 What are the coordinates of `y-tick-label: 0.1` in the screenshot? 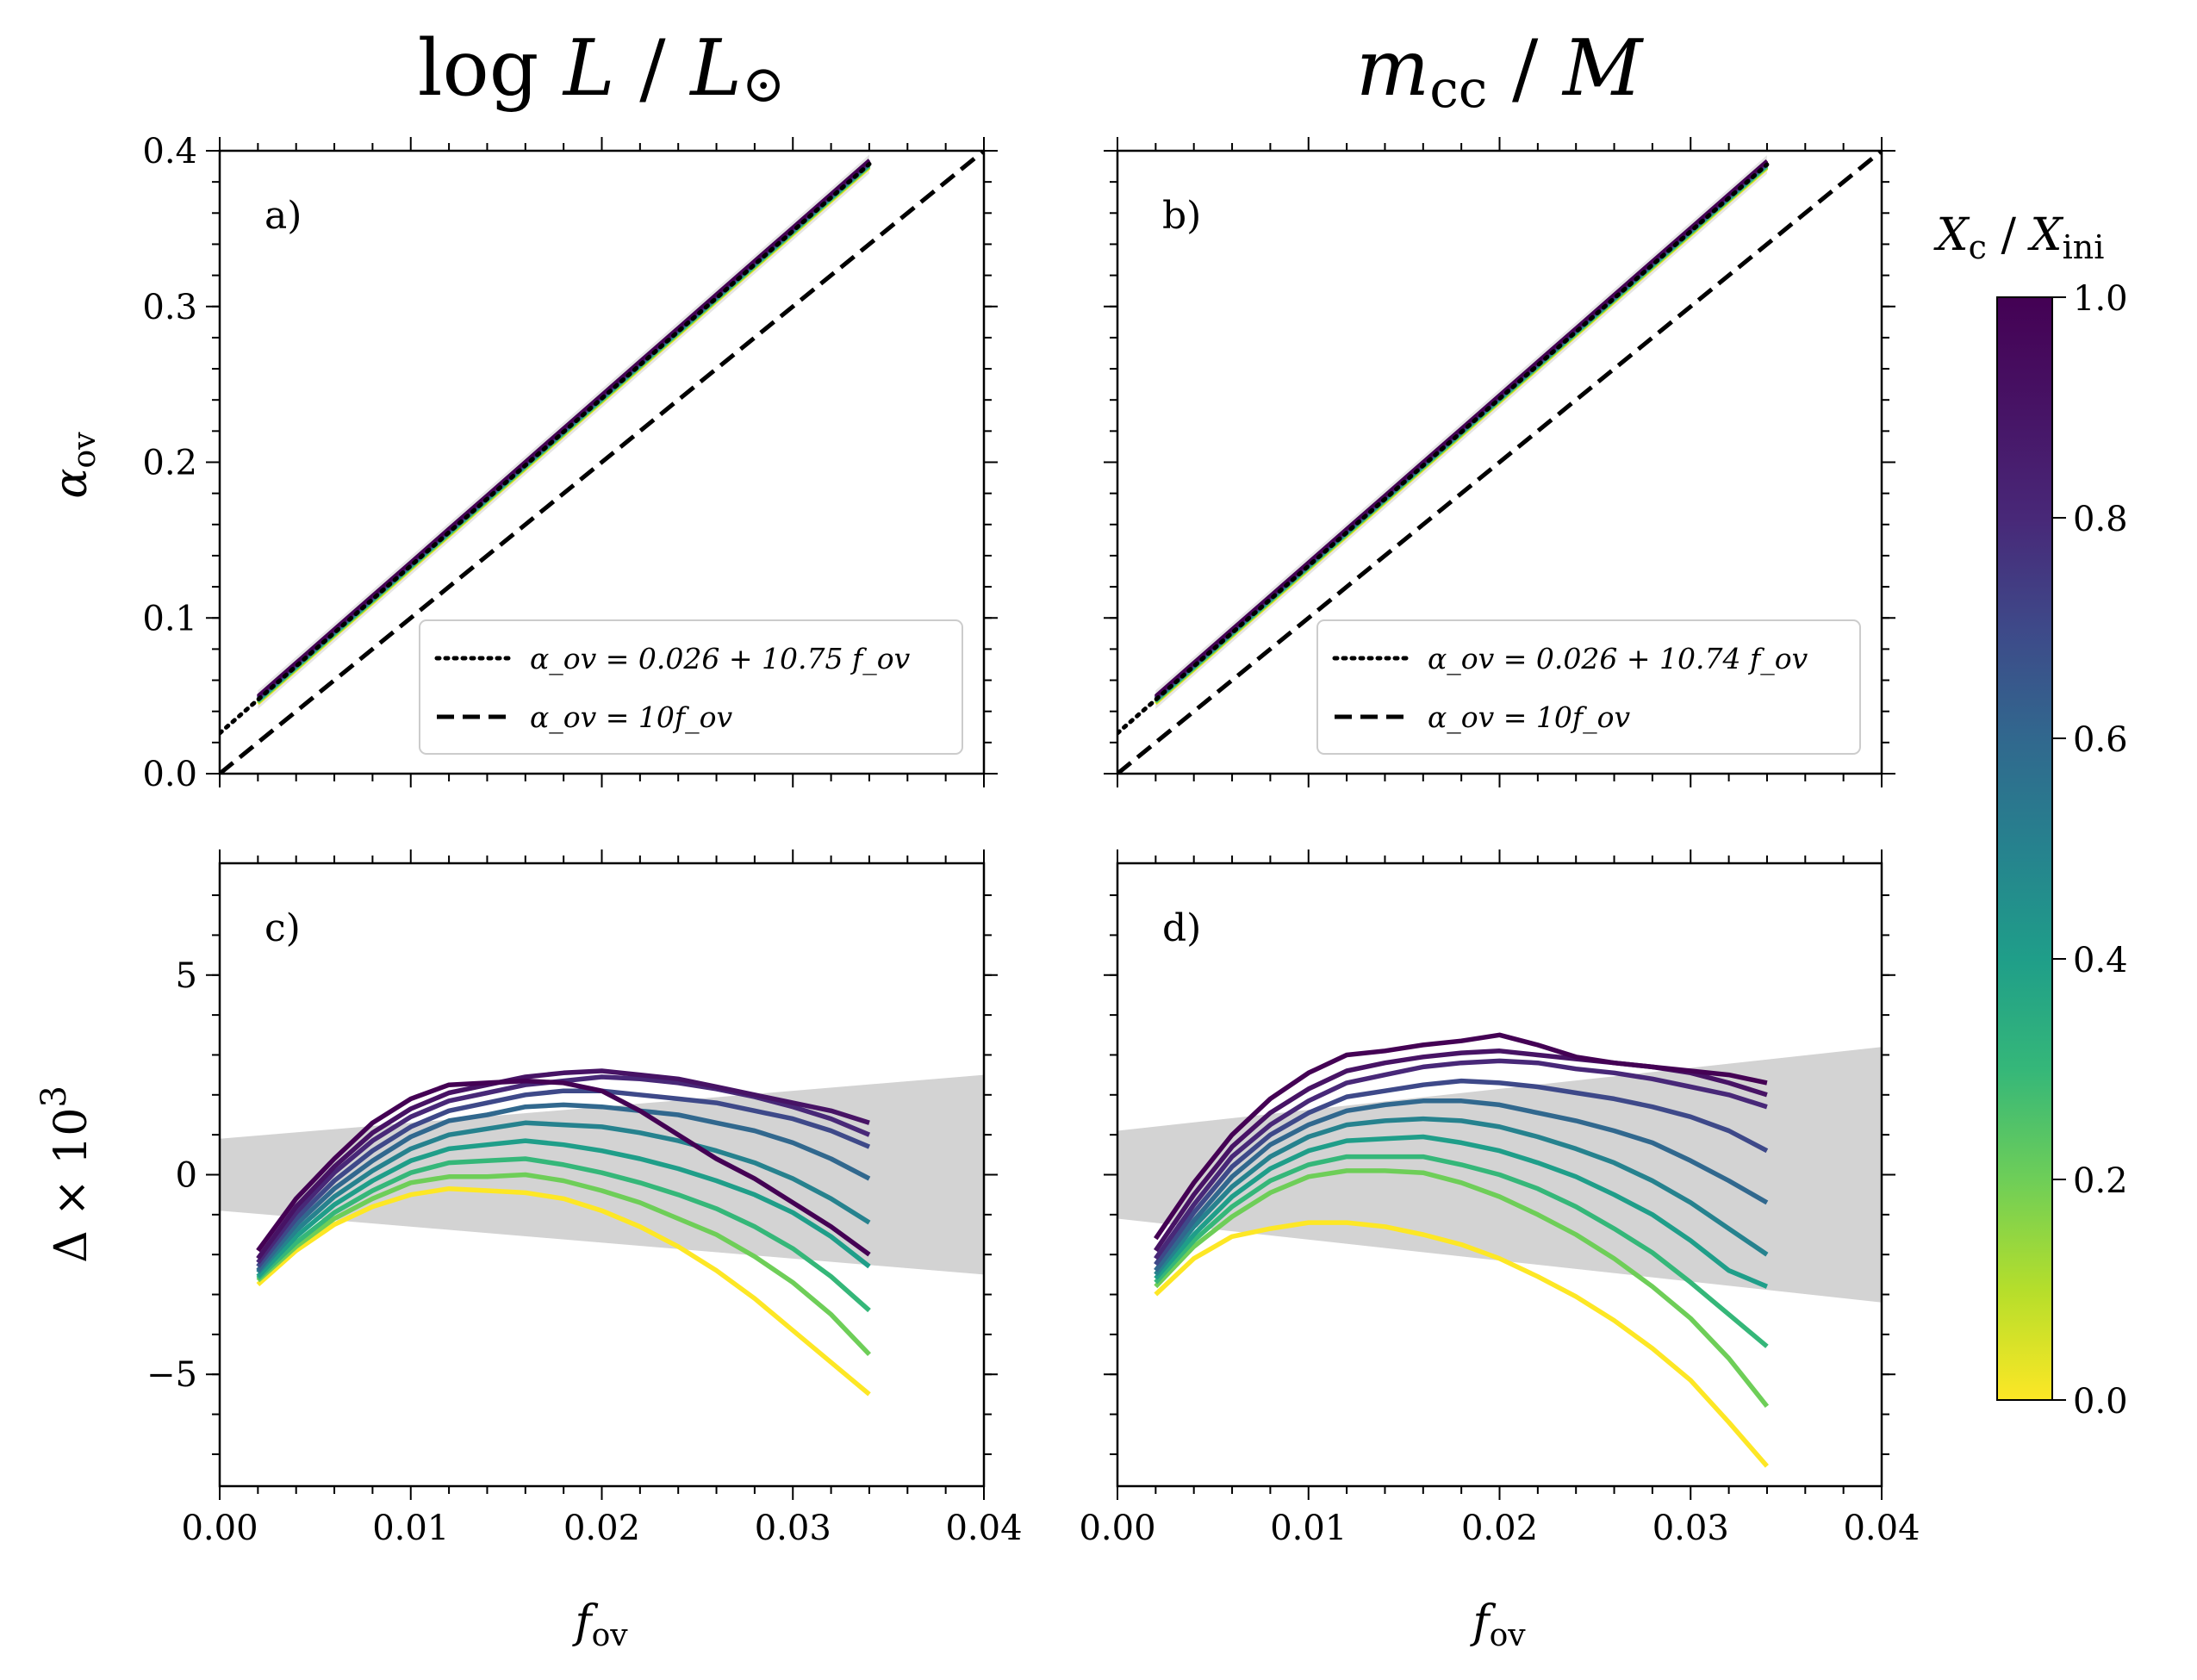 It's located at (169, 619).